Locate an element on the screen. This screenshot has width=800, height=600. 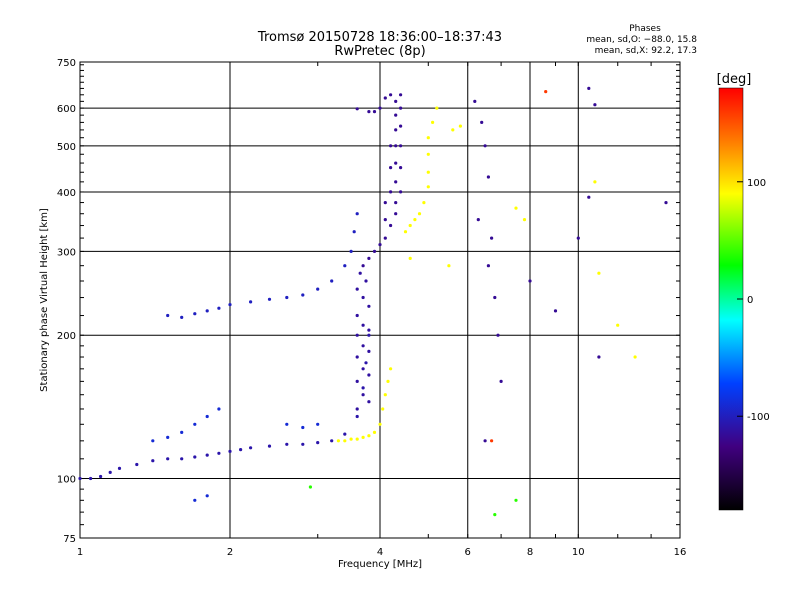
x-tick-label: 8 is located at coordinates (530, 552).